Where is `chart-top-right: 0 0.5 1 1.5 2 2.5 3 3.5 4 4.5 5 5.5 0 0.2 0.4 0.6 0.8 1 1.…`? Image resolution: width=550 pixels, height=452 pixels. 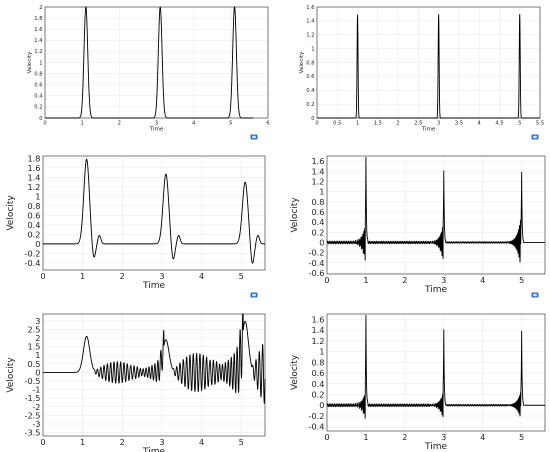
chart-top-right: 0 0.5 1 1.5 2 2.5 3 3.5 4 4.5 5 5.5 0 0.2 0.4 0.6 0.8 1 1.… is located at coordinates (421, 69).